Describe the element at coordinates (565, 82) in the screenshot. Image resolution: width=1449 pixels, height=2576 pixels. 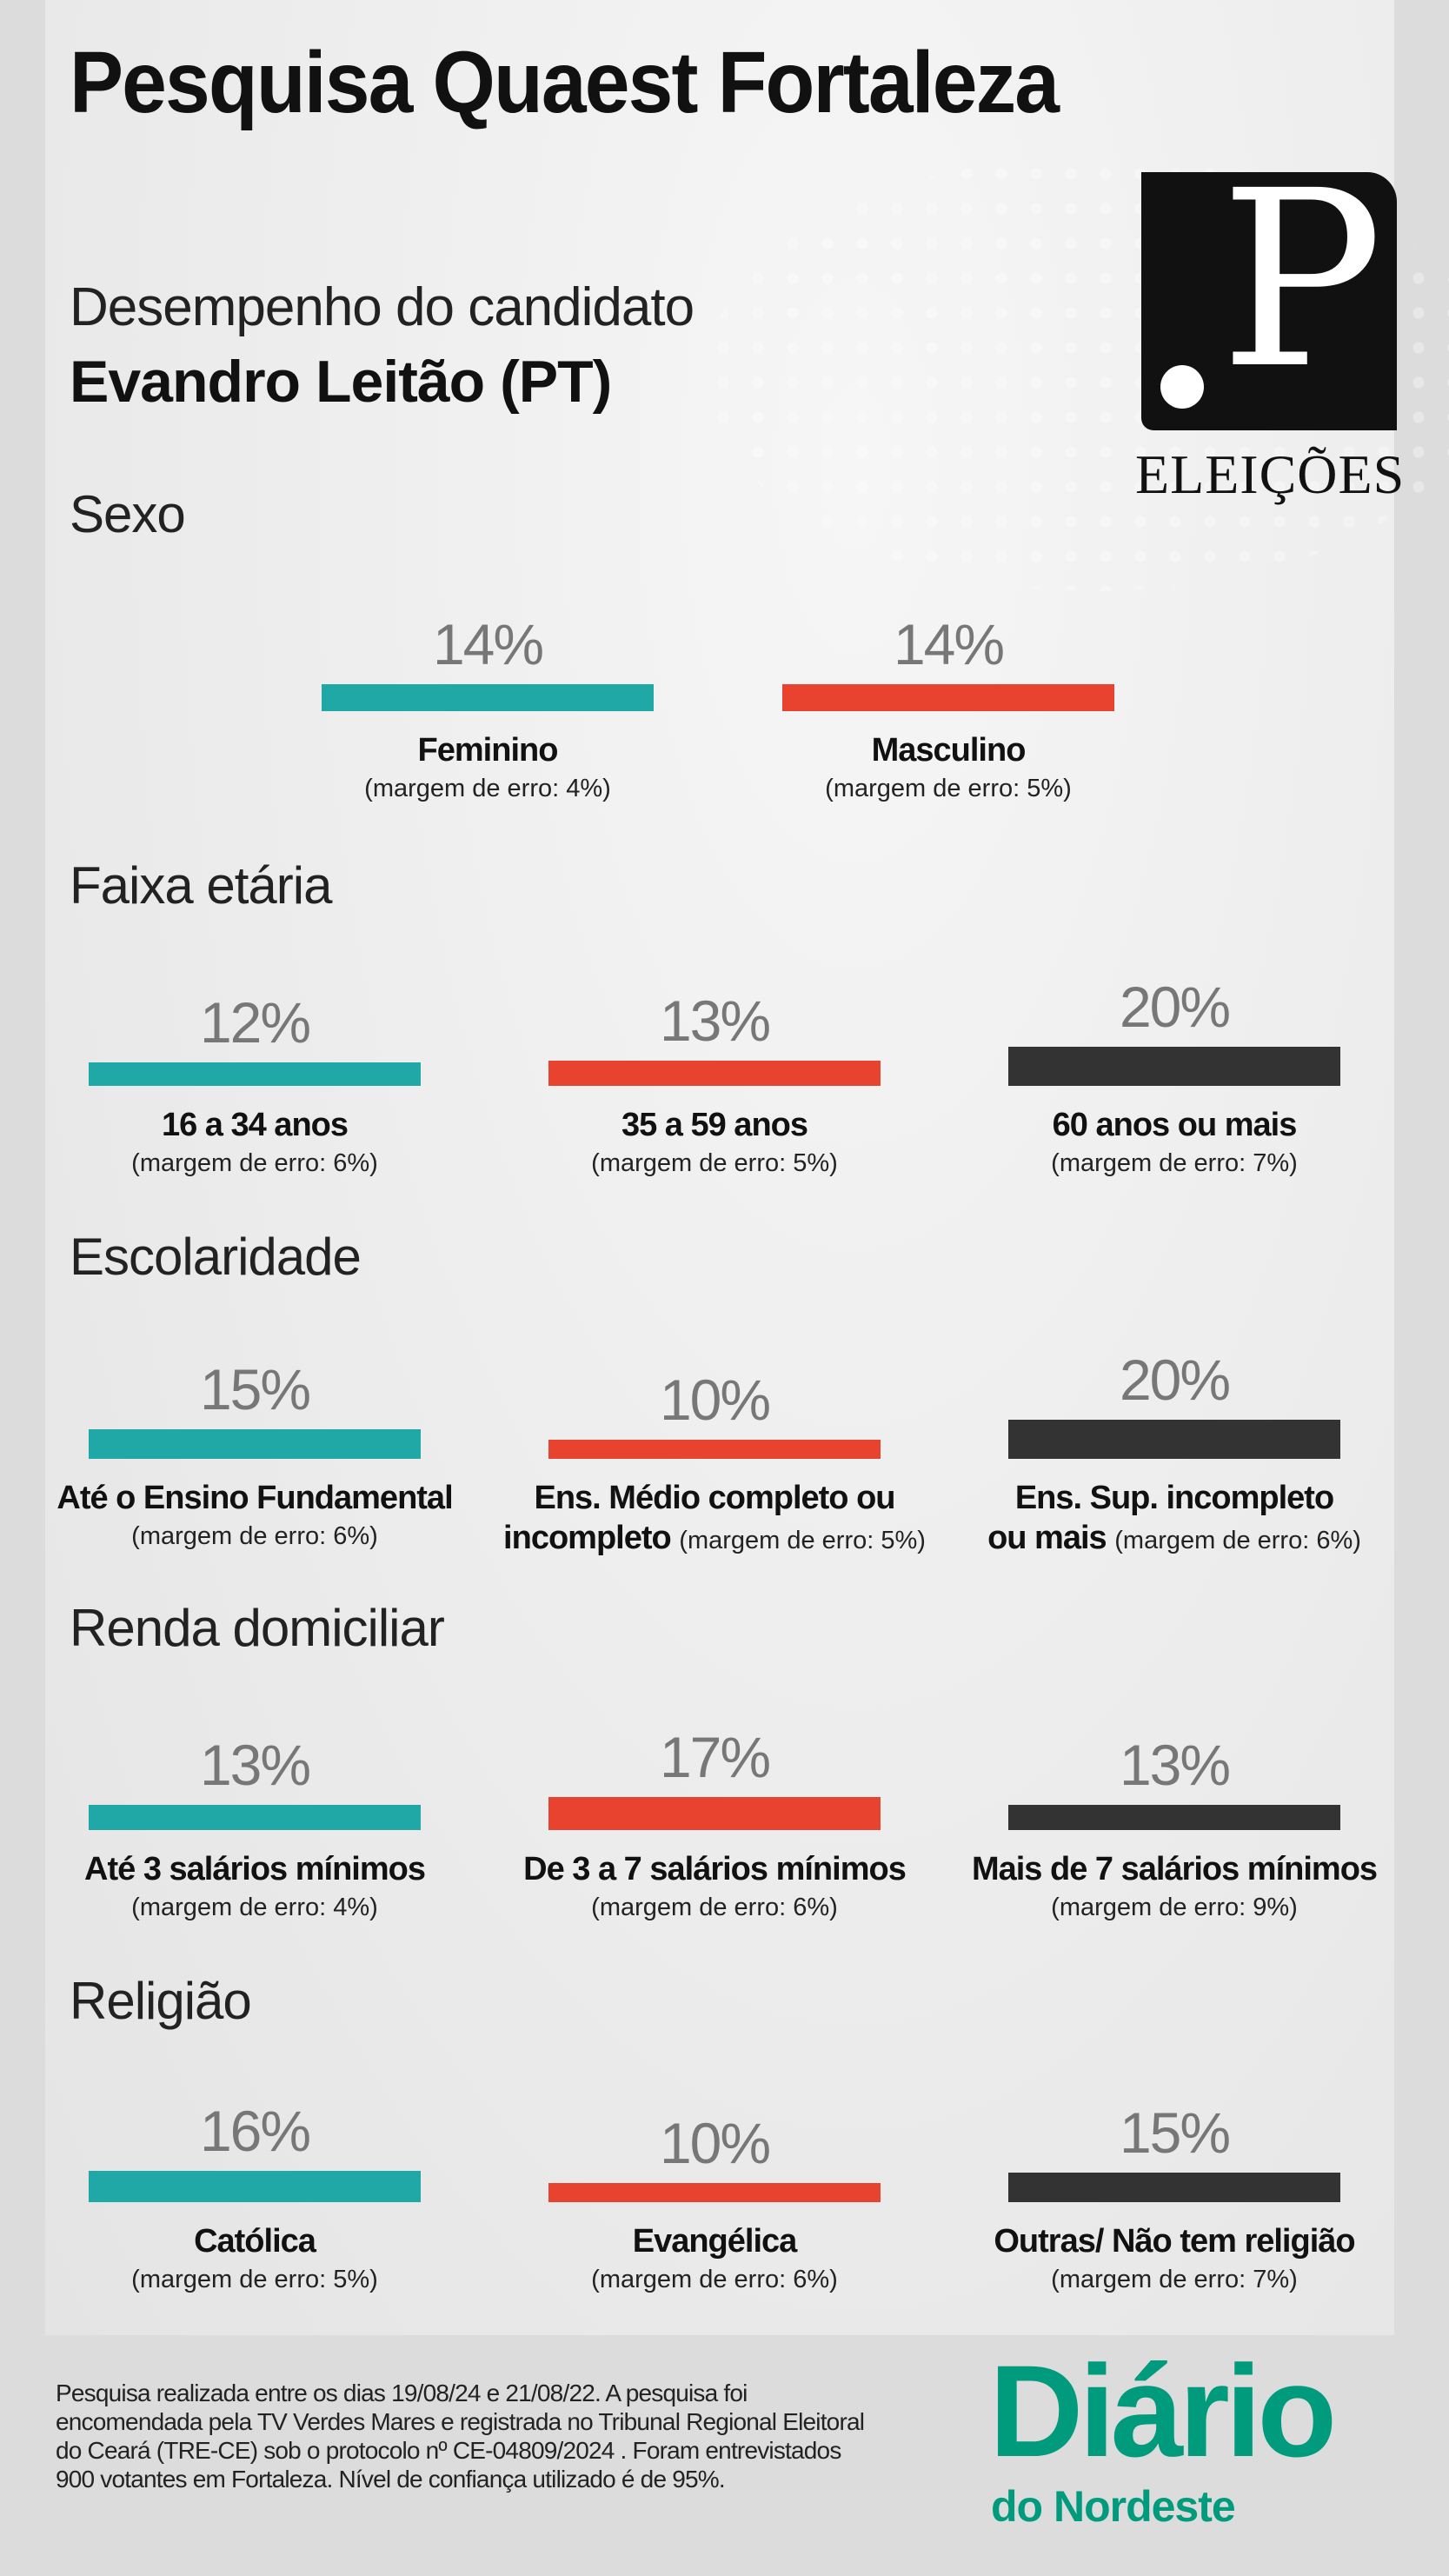
I see `page-title: Pesquisa Quaest Fortaleza` at that location.